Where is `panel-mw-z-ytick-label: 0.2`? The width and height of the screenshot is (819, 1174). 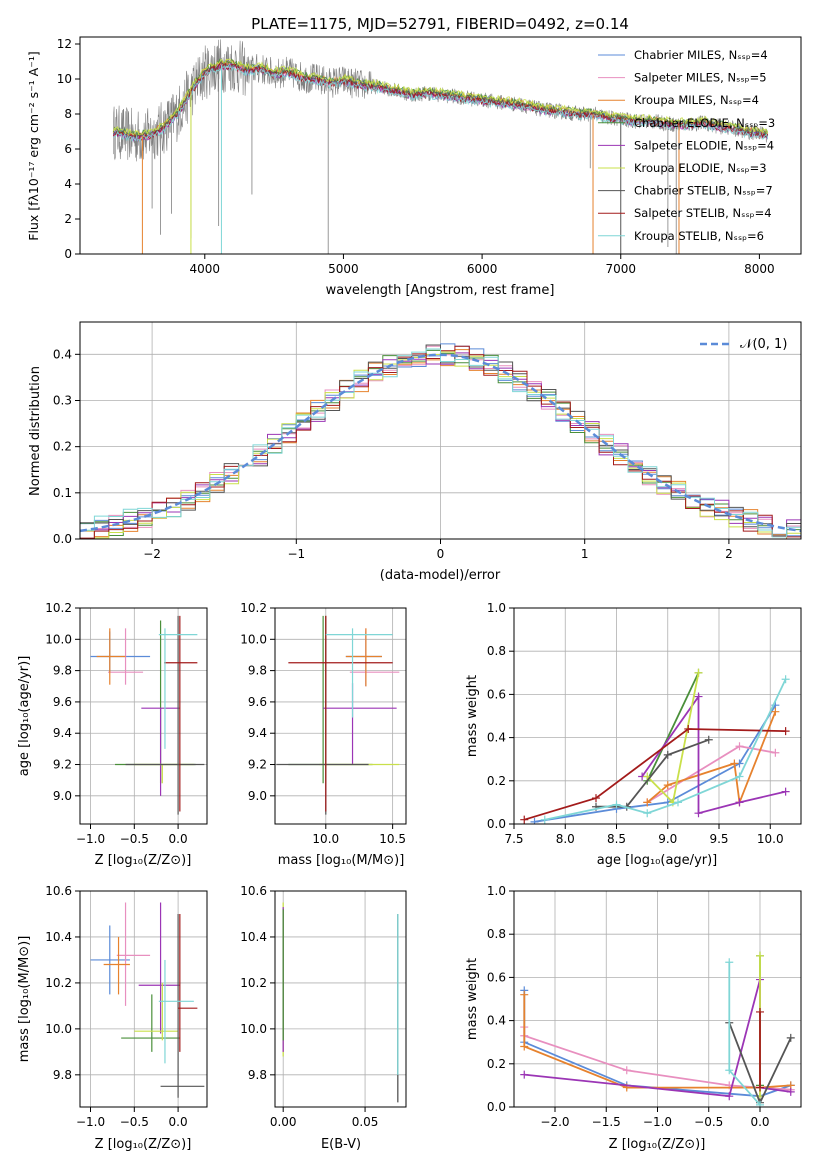
panel-mw-z-ytick-label: 0.2 is located at coordinates (496, 1064).